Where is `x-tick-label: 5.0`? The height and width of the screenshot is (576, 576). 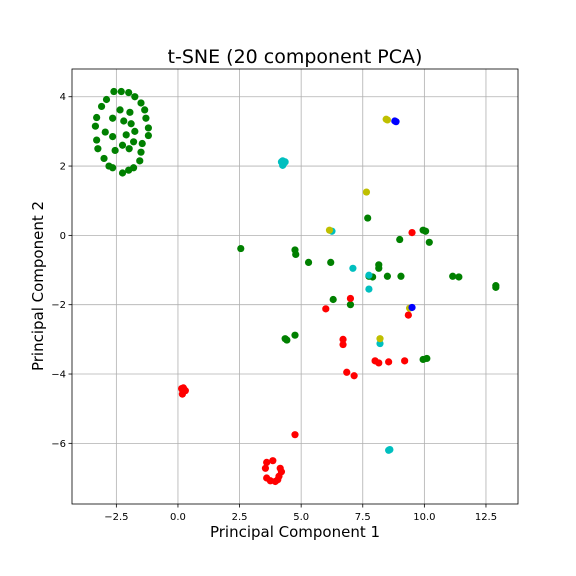 x-tick-label: 5.0 is located at coordinates (301, 517).